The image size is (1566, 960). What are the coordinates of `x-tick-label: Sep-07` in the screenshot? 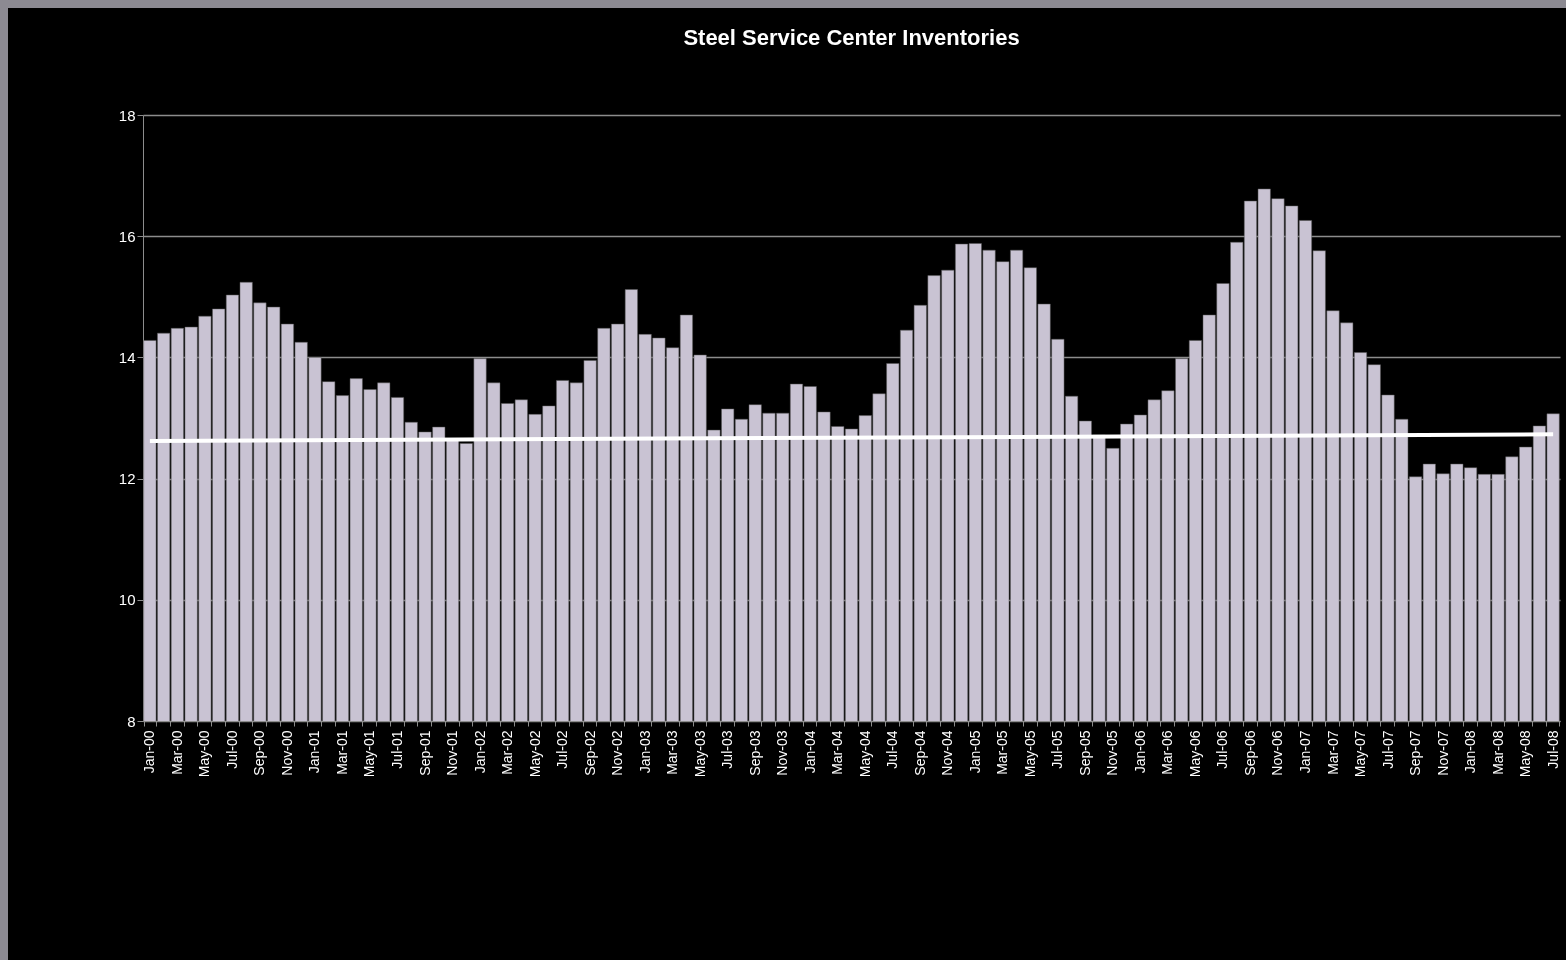 It's located at (1415, 753).